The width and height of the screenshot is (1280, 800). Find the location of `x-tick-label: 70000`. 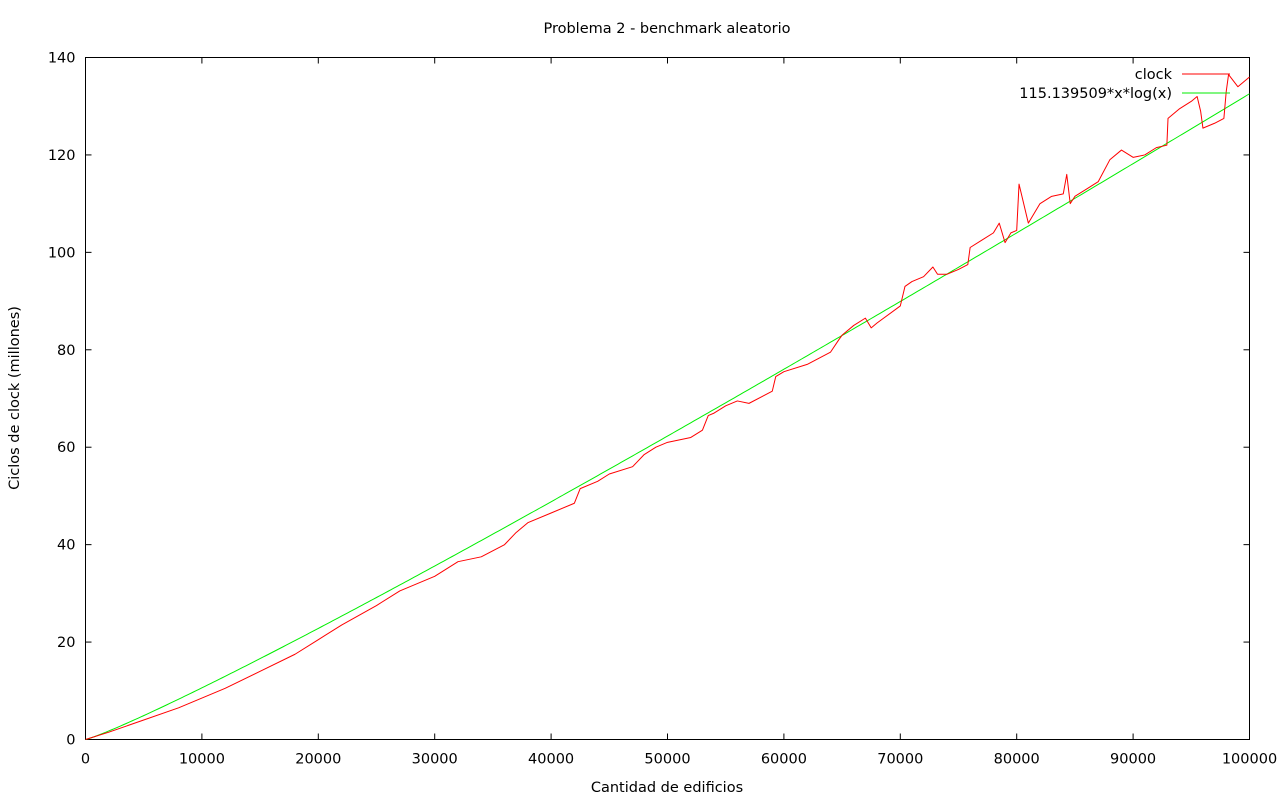

x-tick-label: 70000 is located at coordinates (900, 760).